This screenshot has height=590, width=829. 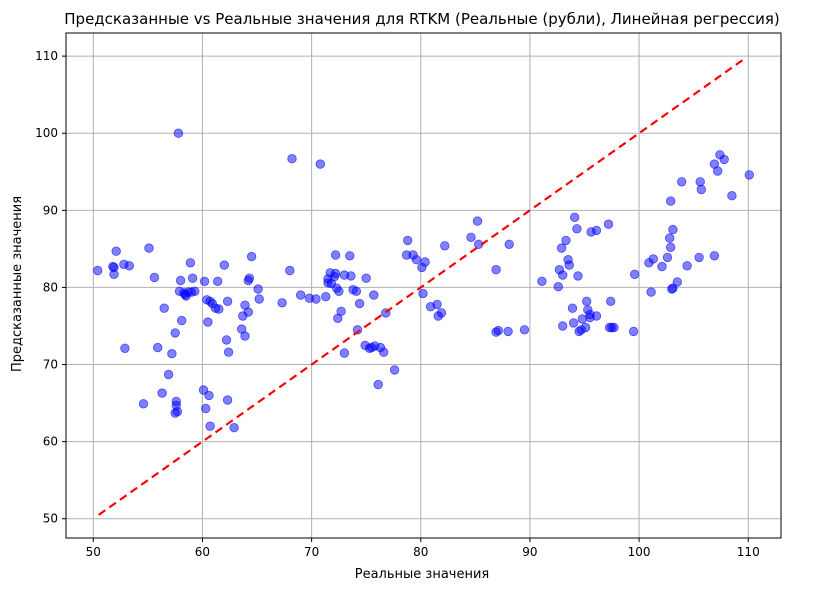 I want to click on y-axis-label: Предсказанные значения, so click(x=17, y=284).